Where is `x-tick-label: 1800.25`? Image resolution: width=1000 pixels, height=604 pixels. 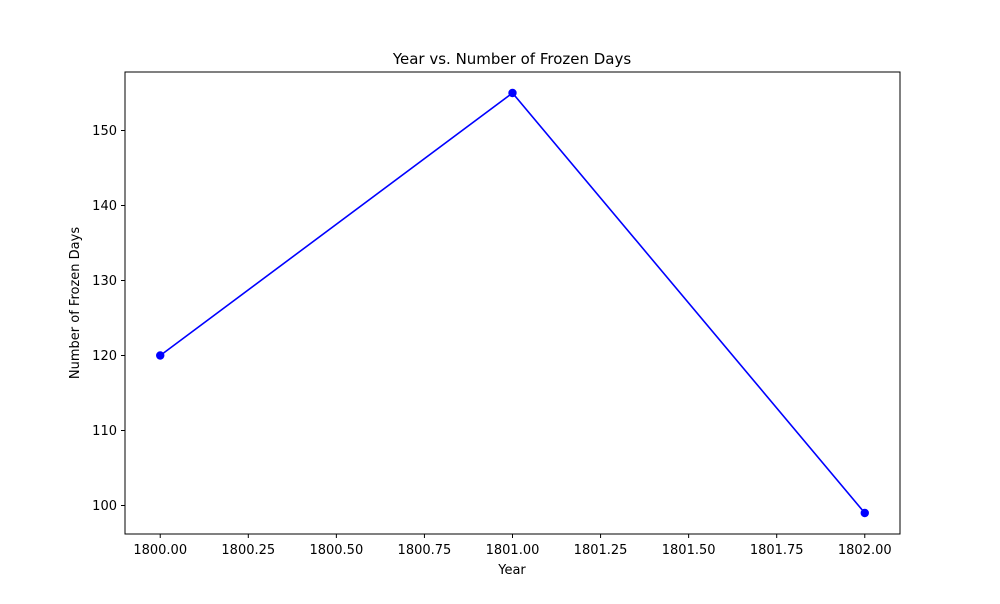 x-tick-label: 1800.25 is located at coordinates (248, 550).